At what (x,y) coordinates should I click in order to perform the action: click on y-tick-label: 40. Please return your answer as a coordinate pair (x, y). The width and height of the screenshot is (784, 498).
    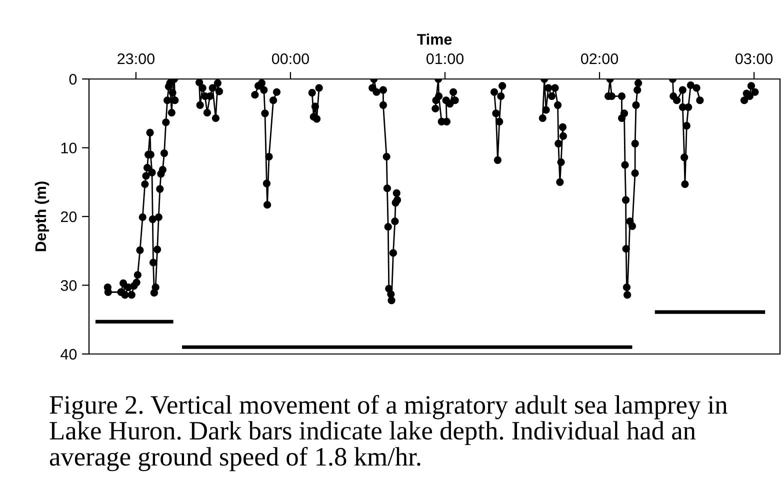
    Looking at the image, I should click on (68, 354).